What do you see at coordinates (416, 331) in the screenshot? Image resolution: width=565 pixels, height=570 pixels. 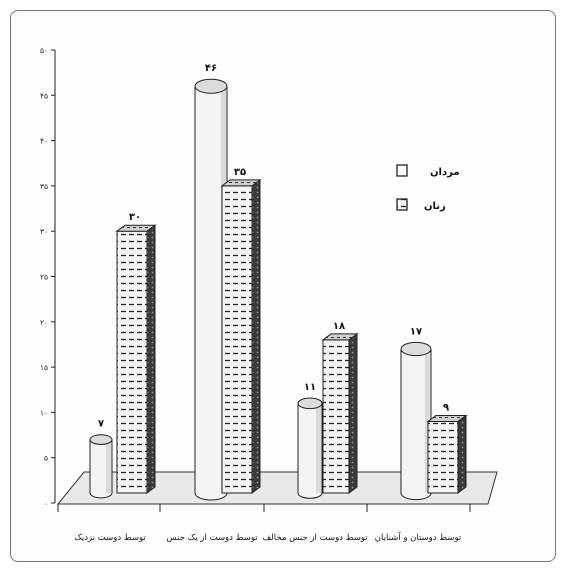 I see `bar-value-label: ۱۷` at bounding box center [416, 331].